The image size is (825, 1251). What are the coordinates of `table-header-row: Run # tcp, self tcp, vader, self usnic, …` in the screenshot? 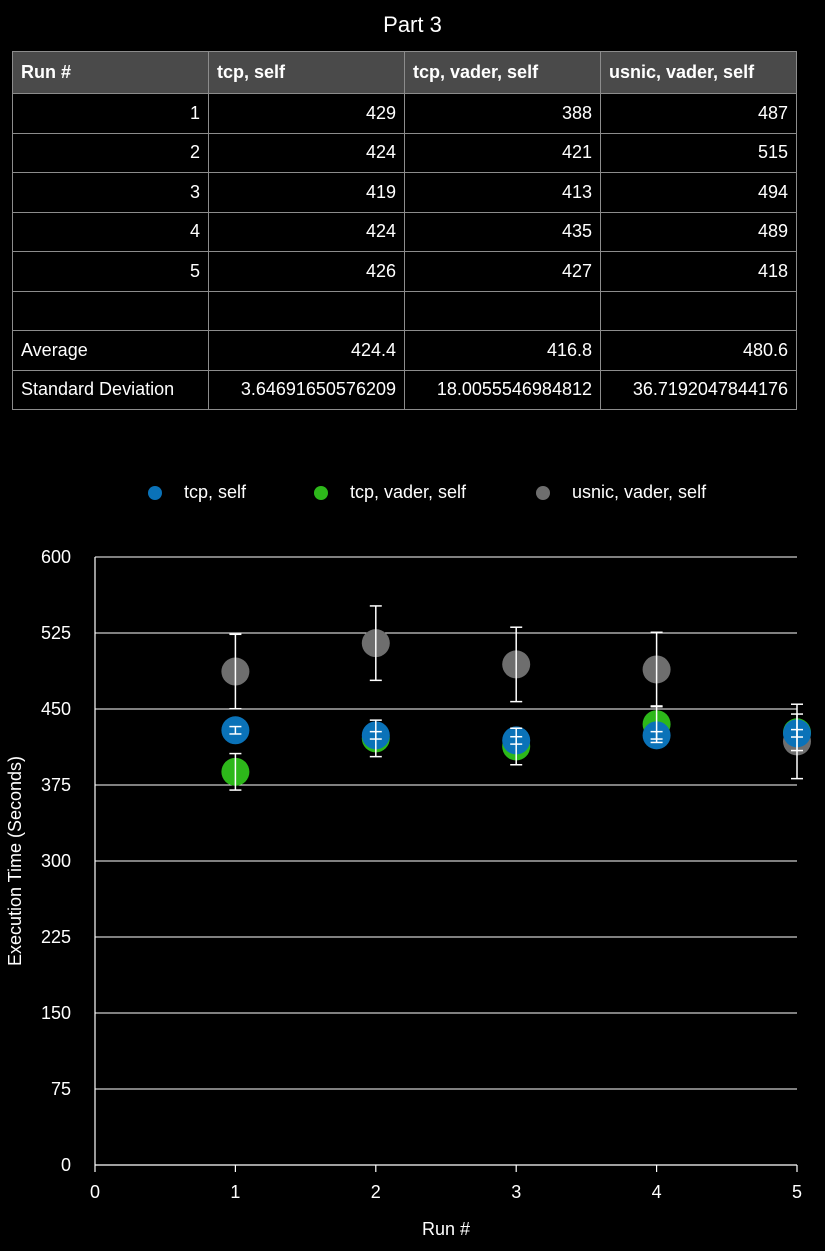 It's located at (404, 72).